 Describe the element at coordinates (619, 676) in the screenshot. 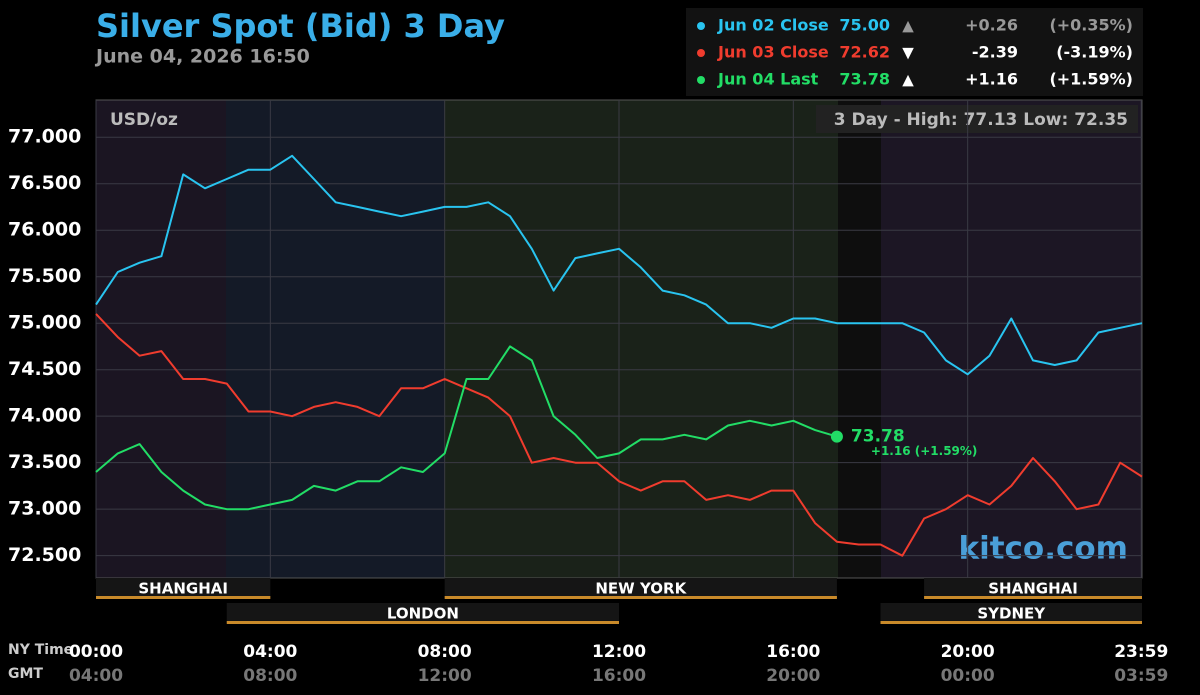

I see `x2-tick-label: 16:00` at that location.